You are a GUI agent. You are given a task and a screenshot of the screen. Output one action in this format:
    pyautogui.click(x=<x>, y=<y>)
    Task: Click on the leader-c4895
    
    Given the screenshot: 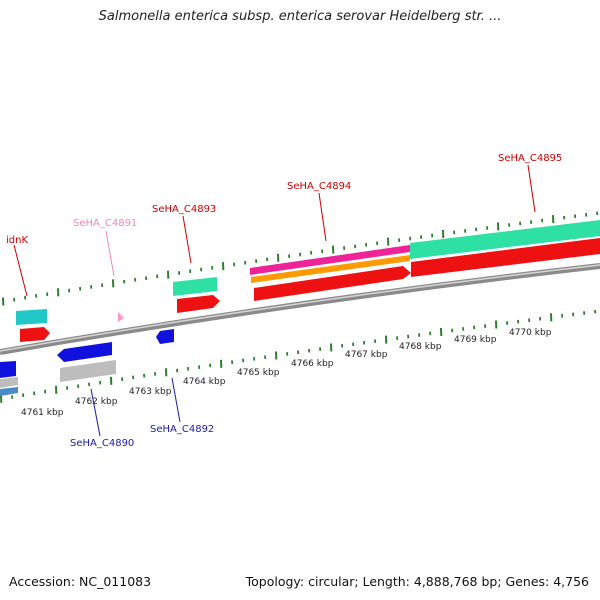 What is the action you would take?
    pyautogui.click(x=531, y=188)
    